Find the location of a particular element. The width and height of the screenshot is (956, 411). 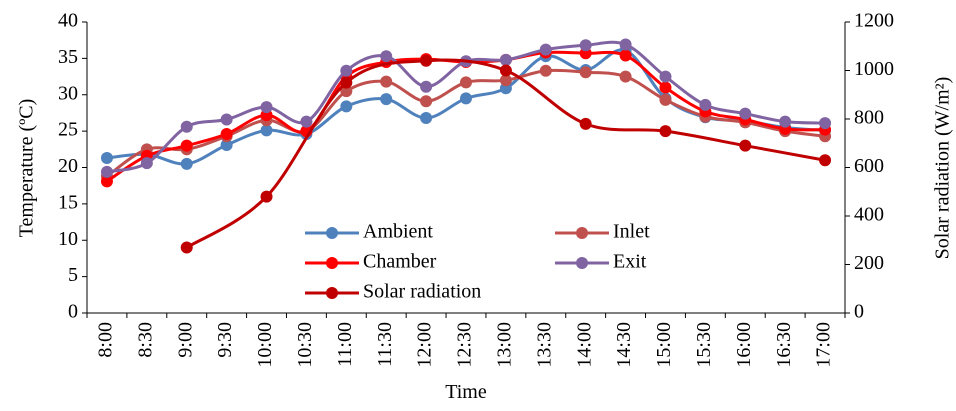

x-tick-label: 15:30 is located at coordinates (704, 345).